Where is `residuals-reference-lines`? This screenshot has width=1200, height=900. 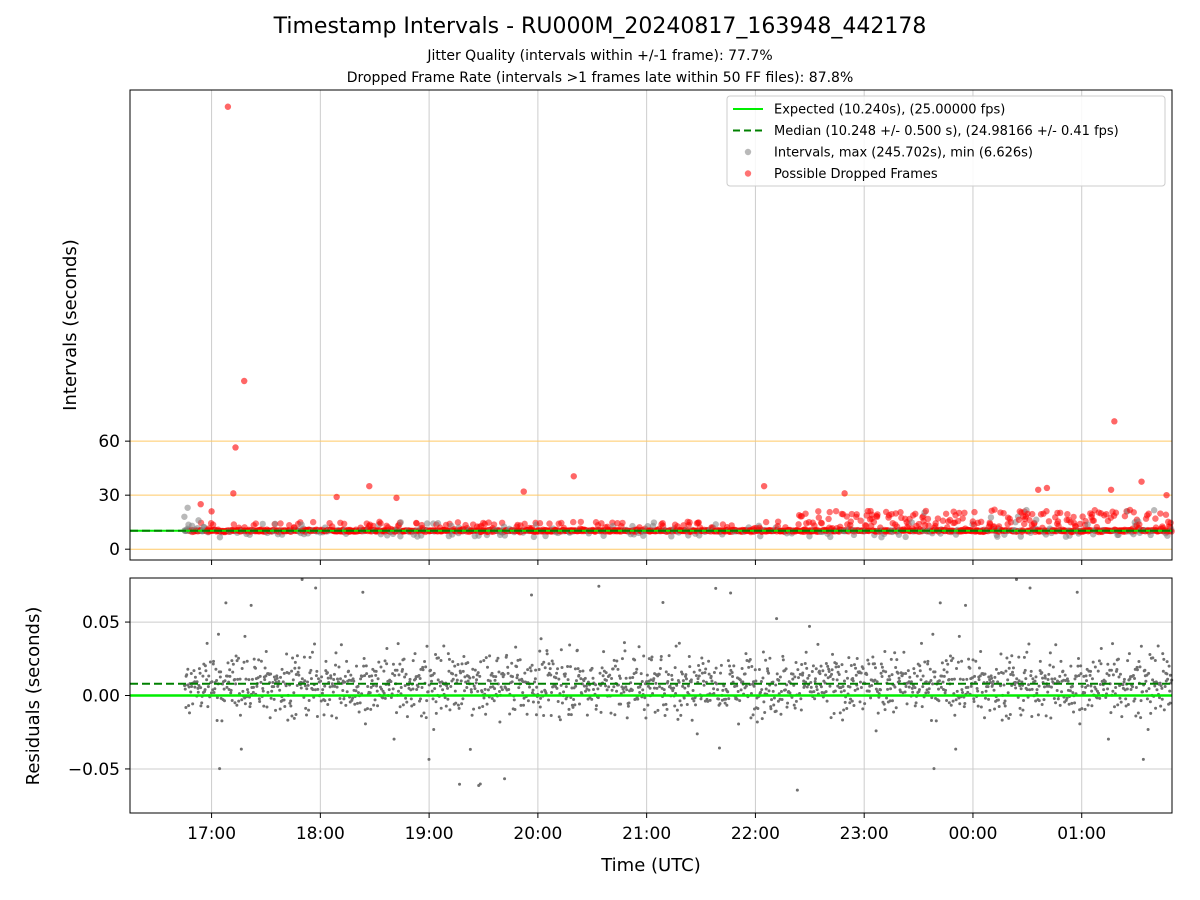
residuals-reference-lines is located at coordinates (651, 689).